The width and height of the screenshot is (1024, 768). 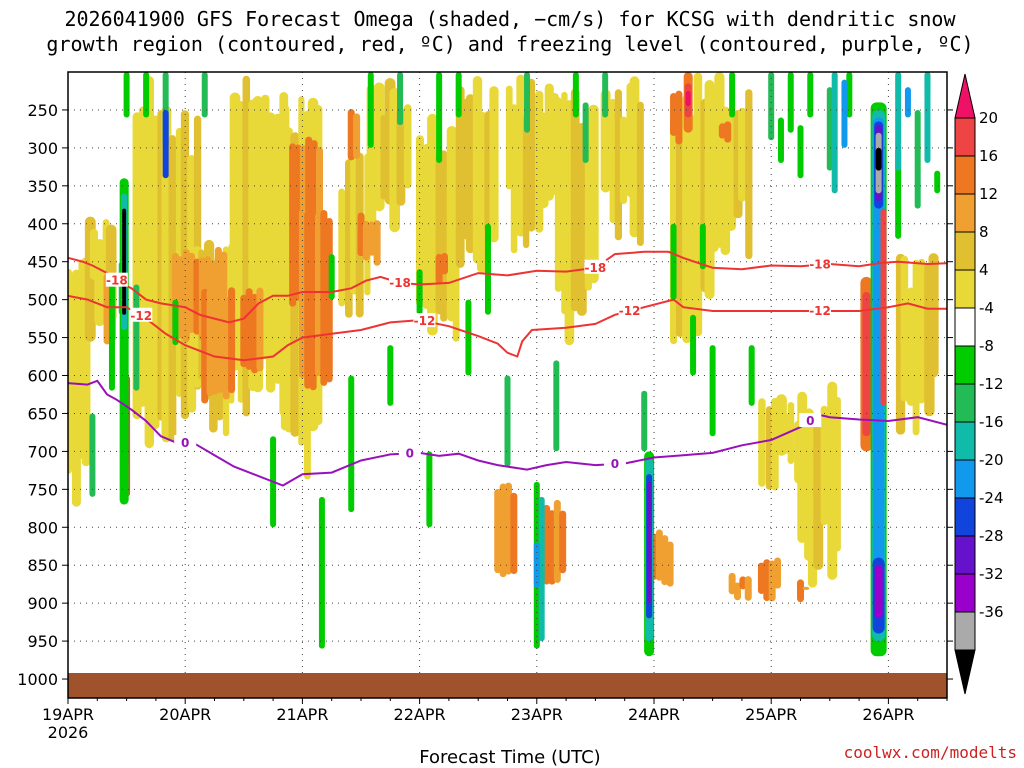 I want to click on y-tick-label: 500, so click(x=42, y=300).